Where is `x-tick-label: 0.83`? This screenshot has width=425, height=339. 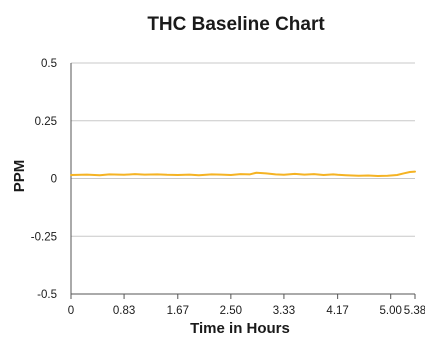 x-tick-label: 0.83 is located at coordinates (124, 311).